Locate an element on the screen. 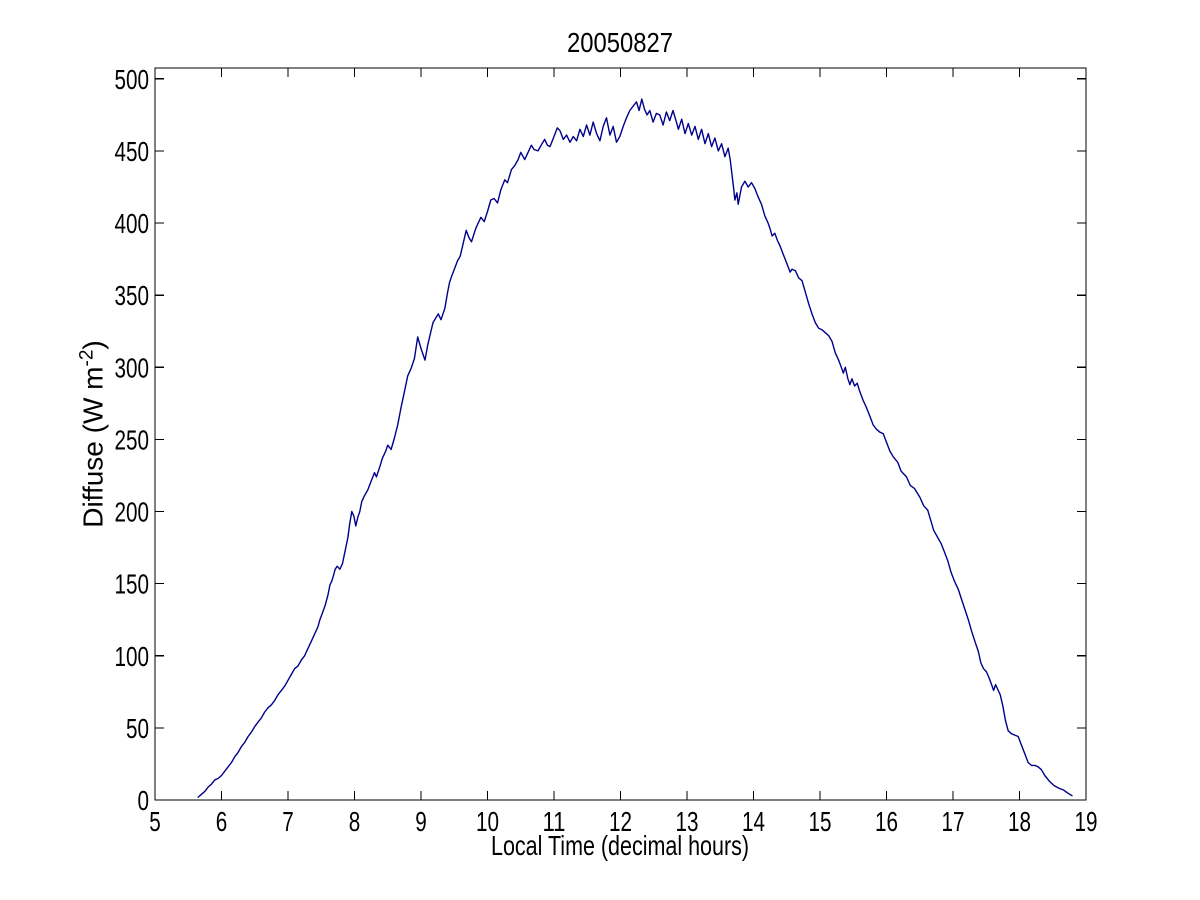 The height and width of the screenshot is (900, 1200). x-axis-label: Local Time (decimal hours) is located at coordinates (620, 845).